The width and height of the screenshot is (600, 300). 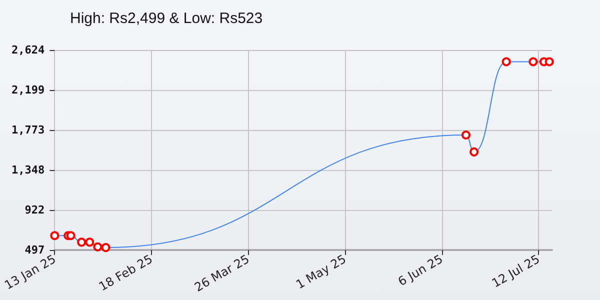 I want to click on chart-title: High: Rs2,499 & Low: Rs523, so click(x=166, y=18).